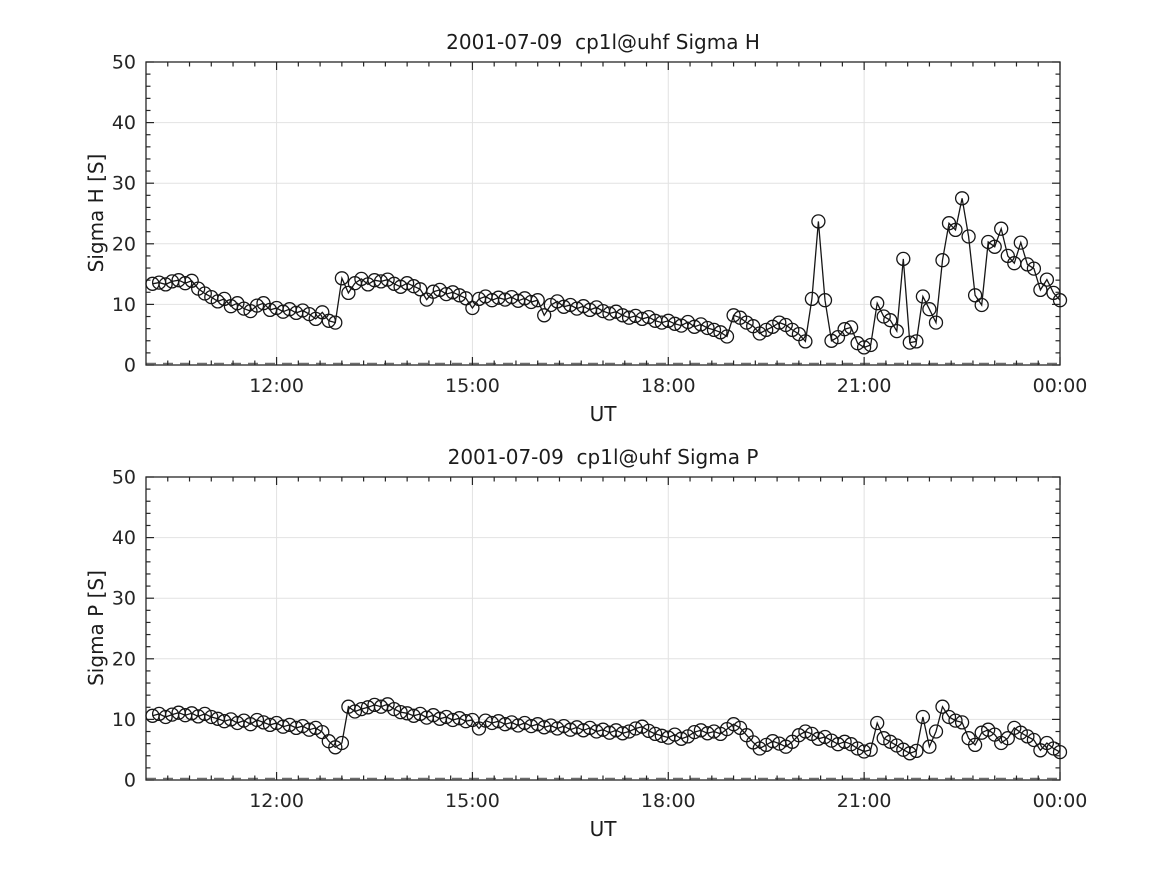 This screenshot has width=1167, height=875. What do you see at coordinates (96, 213) in the screenshot?
I see `y-axis-label-sigma-h: Sigma H [S]` at bounding box center [96, 213].